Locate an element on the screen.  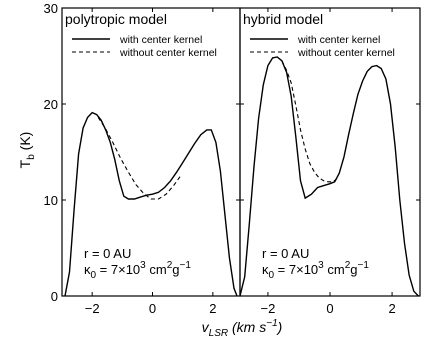
x-axis-label-unit: (km s is located at coordinates (247, 327).